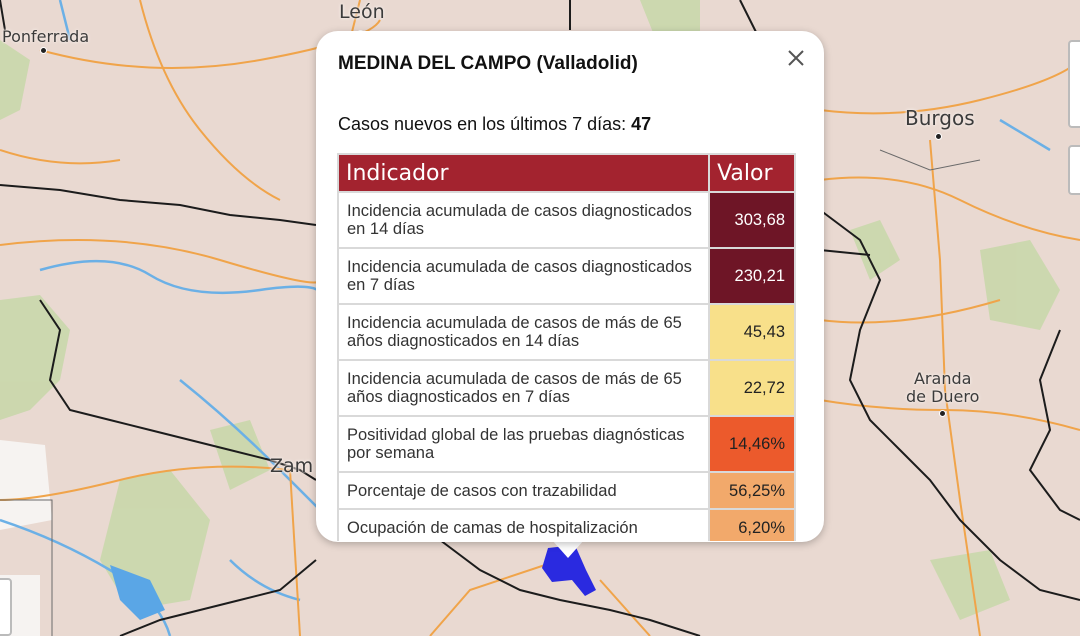 This screenshot has width=1080, height=636. I want to click on city-dot-aranda, so click(942, 413).